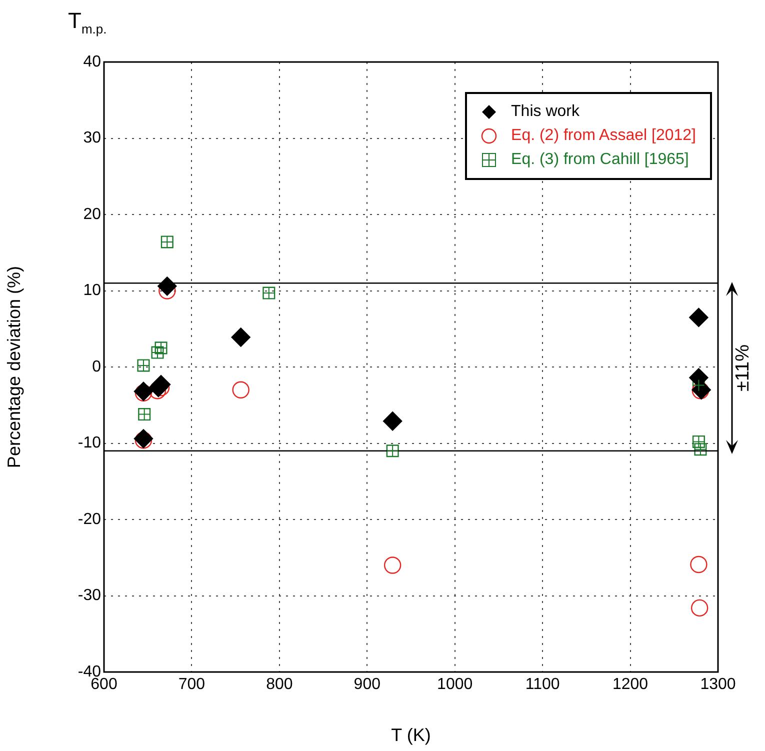  What do you see at coordinates (92, 214) in the screenshot?
I see `y-tick-label: 20` at bounding box center [92, 214].